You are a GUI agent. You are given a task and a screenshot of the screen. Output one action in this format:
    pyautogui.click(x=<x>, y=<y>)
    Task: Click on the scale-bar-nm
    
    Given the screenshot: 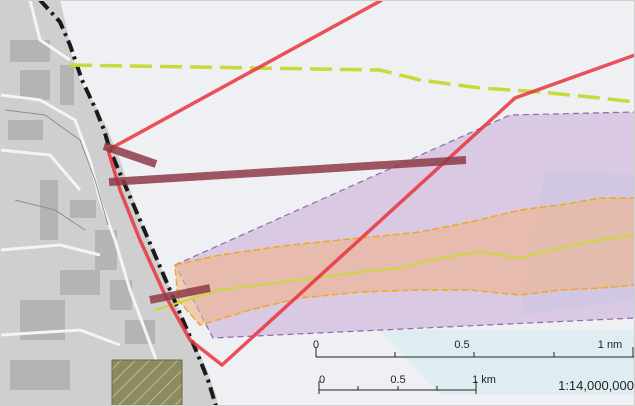 What is the action you would take?
    pyautogui.click(x=474, y=352)
    